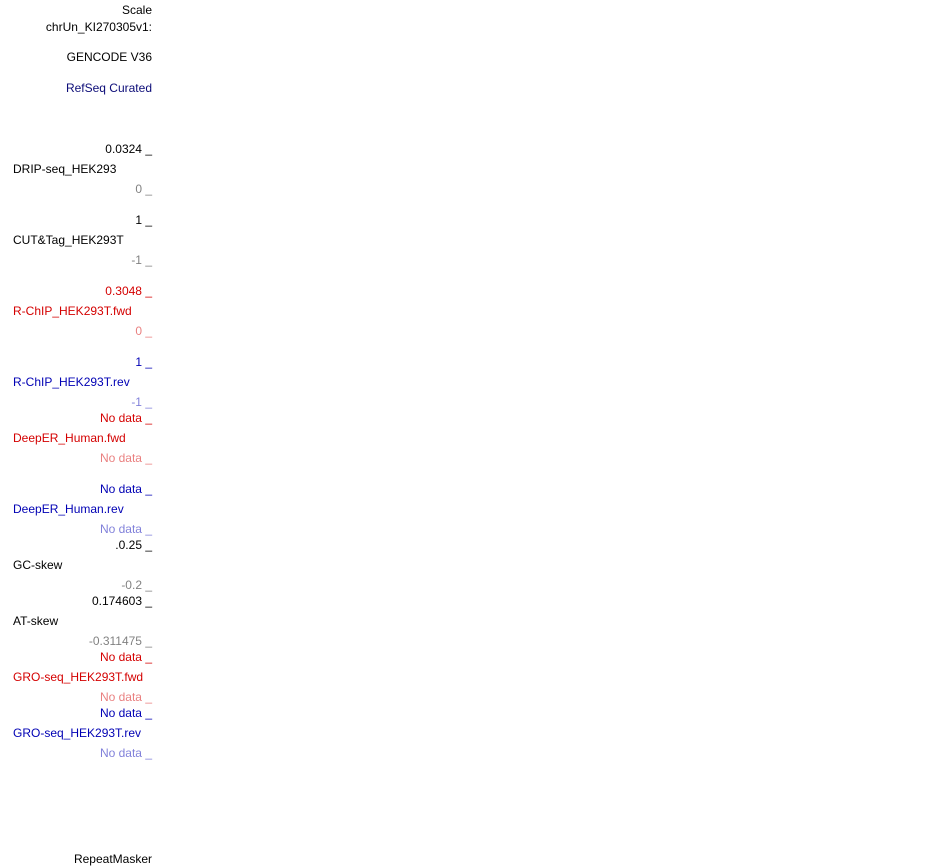 The height and width of the screenshot is (868, 950). Describe the element at coordinates (71, 382) in the screenshot. I see `track-name: R-ChIP_HEK293T.rev` at that location.